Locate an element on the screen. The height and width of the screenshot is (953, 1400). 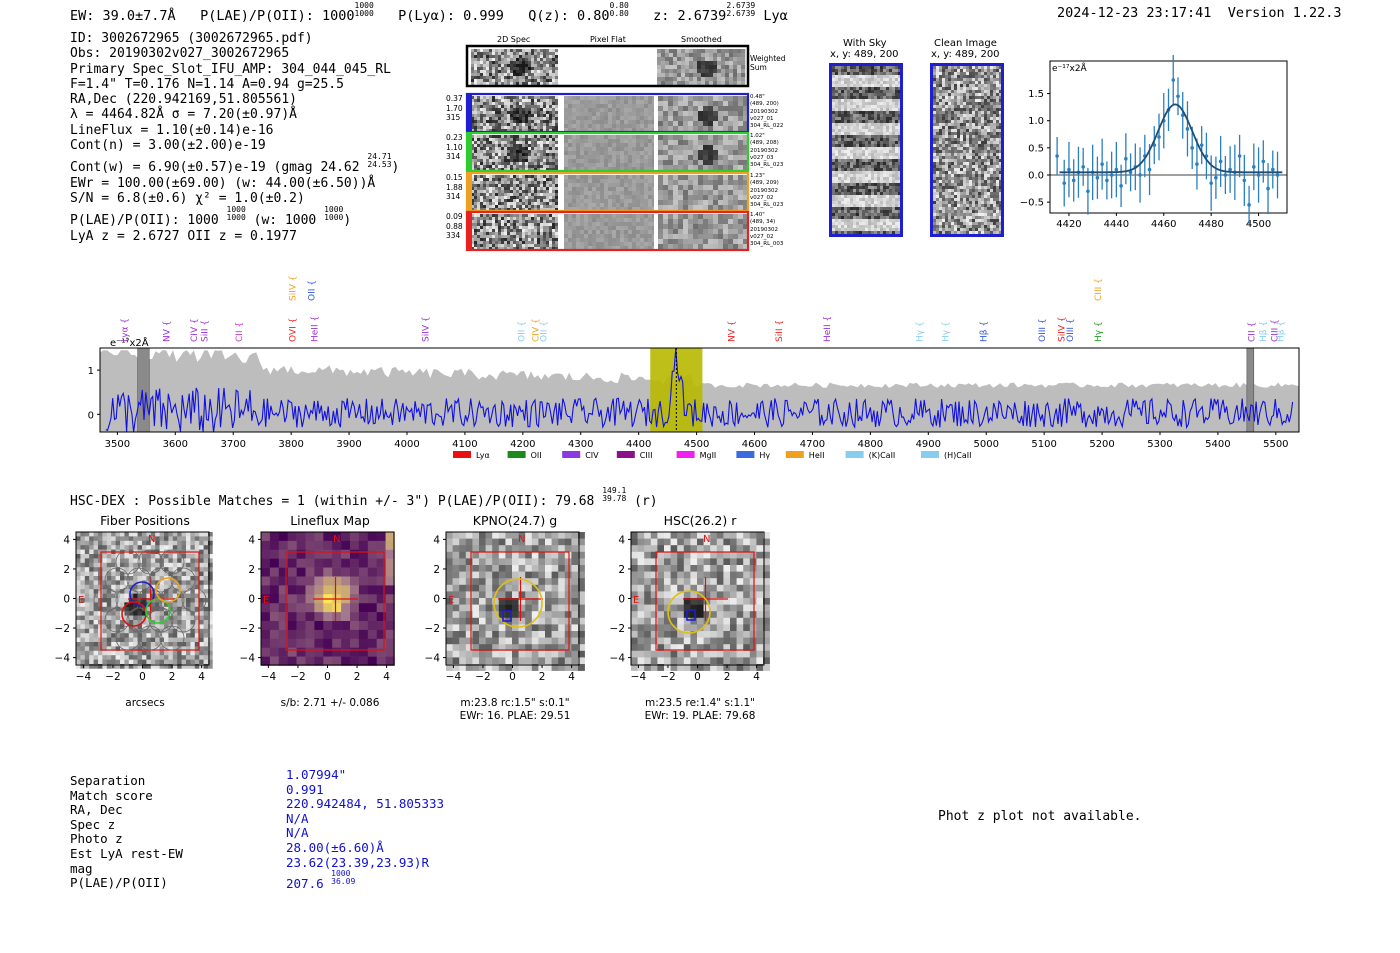
y-tick-label: 1.5 is located at coordinates (1036, 94).